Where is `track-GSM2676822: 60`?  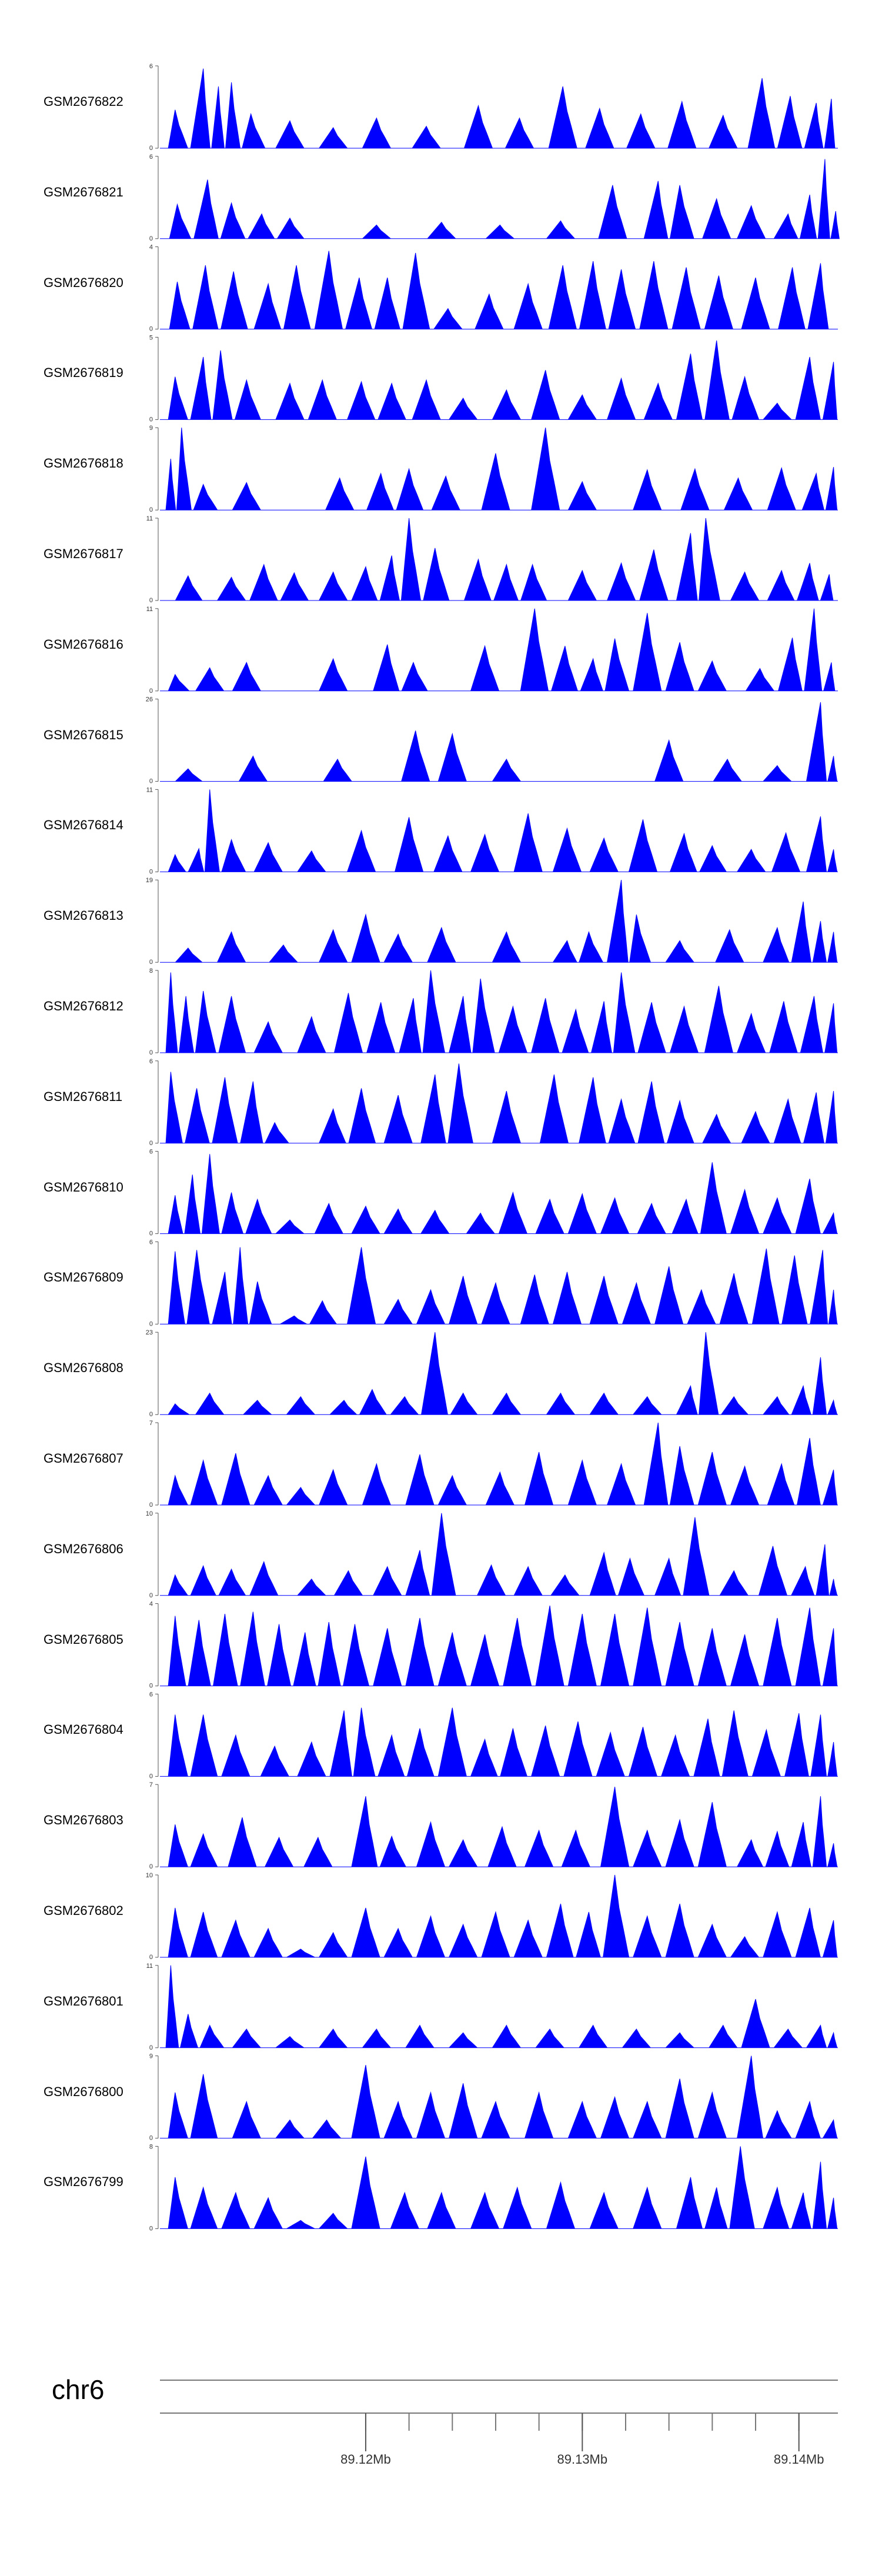
track-GSM2676822: 60 is located at coordinates (493, 107).